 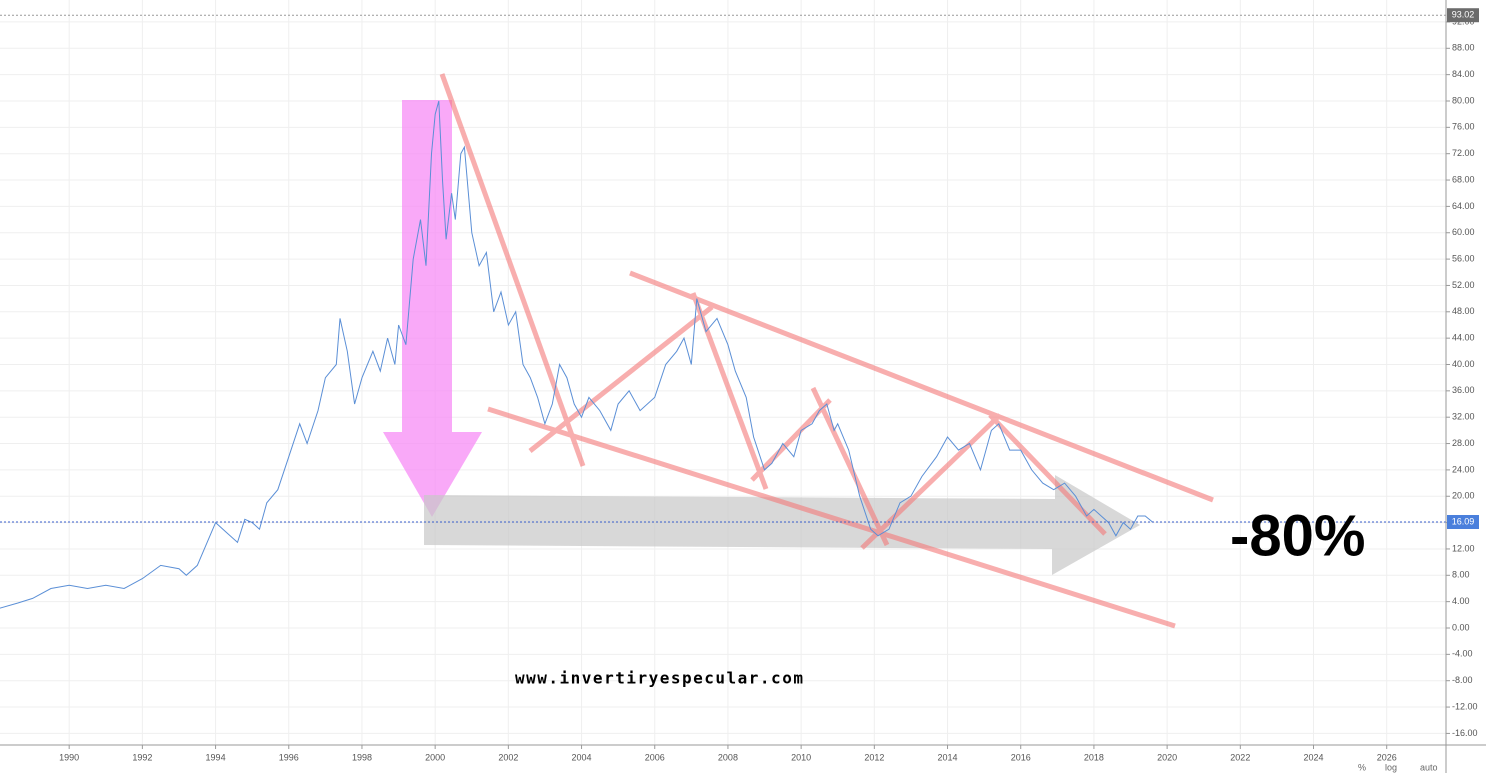 I want to click on x-tick-label: 2016, so click(x=1021, y=757).